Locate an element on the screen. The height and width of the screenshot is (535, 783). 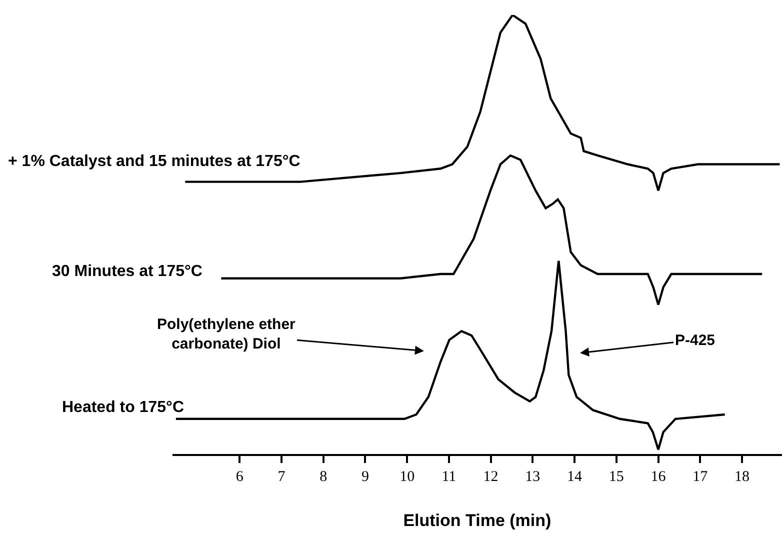
x-tick-label: 8 is located at coordinates (324, 477).